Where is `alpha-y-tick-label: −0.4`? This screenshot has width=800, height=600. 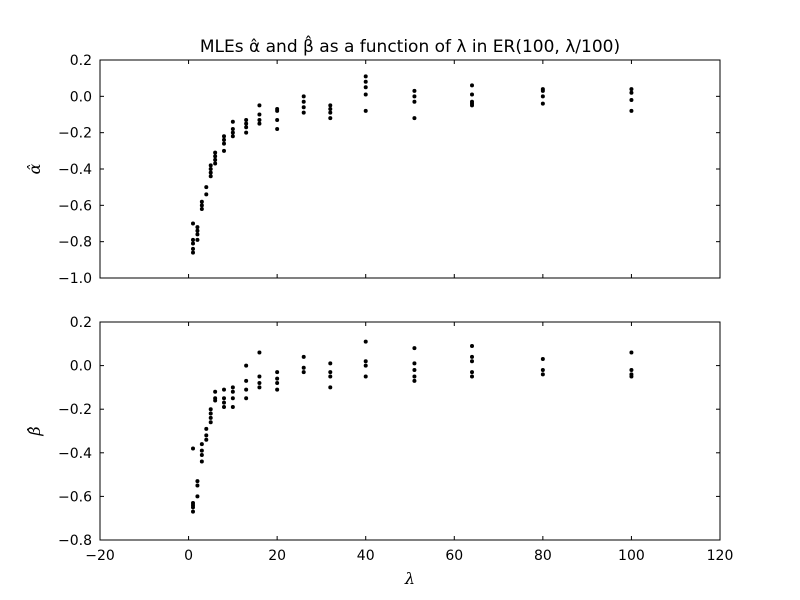 alpha-y-tick-label: −0.4 is located at coordinates (75, 170).